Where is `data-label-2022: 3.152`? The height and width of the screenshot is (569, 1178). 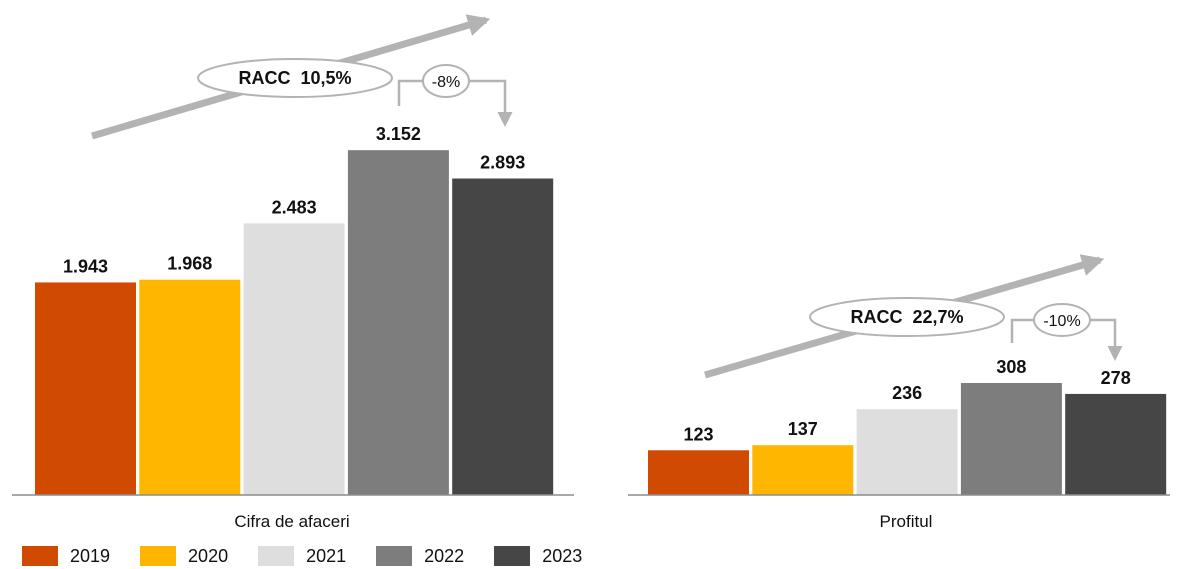 data-label-2022: 3.152 is located at coordinates (398, 134).